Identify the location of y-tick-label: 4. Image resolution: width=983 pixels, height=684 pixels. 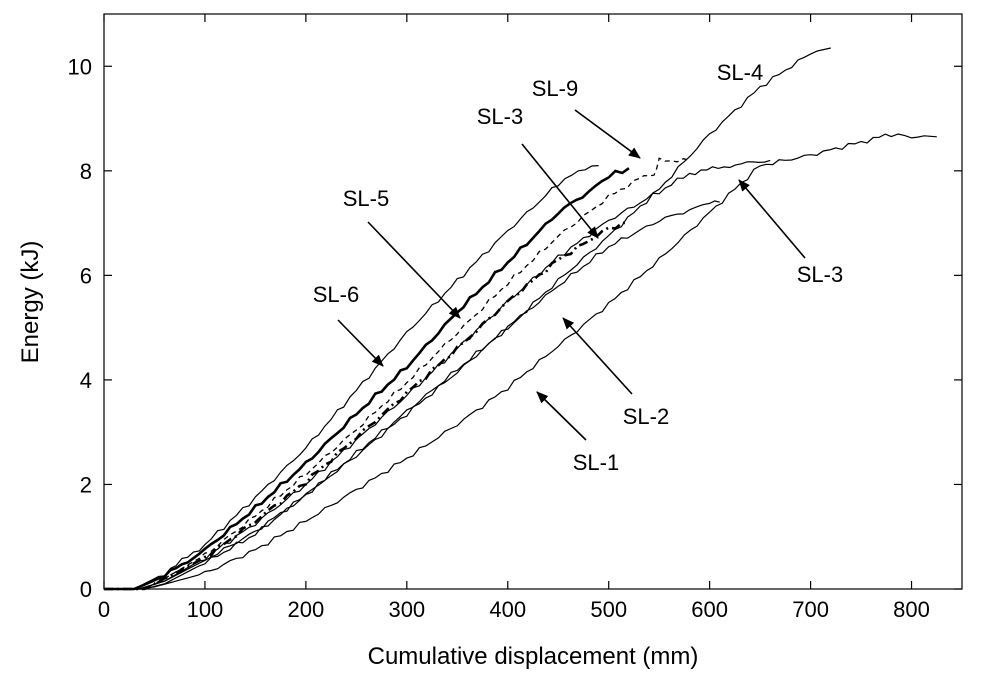
(86, 380).